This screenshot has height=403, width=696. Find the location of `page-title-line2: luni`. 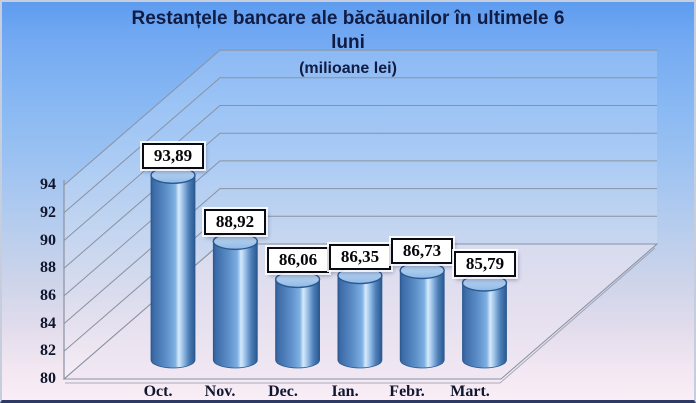

page-title-line2: luni is located at coordinates (348, 42).